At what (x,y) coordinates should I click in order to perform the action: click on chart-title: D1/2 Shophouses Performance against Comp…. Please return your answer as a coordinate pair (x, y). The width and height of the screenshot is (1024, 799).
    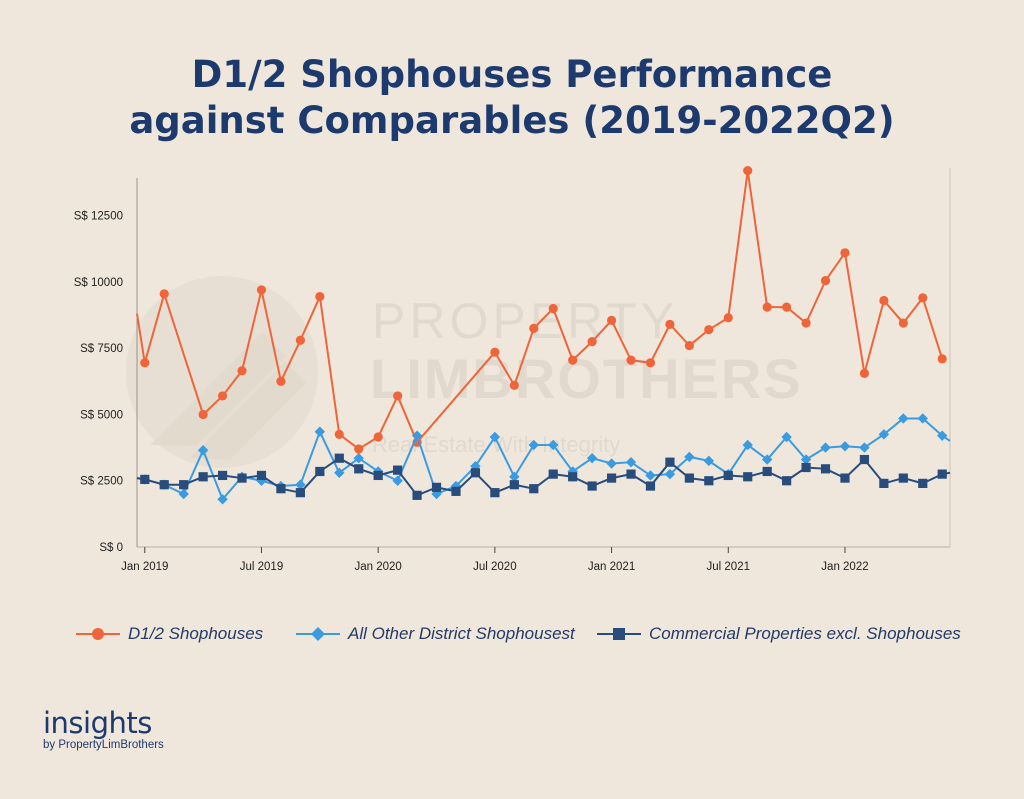
    Looking at the image, I should click on (512, 98).